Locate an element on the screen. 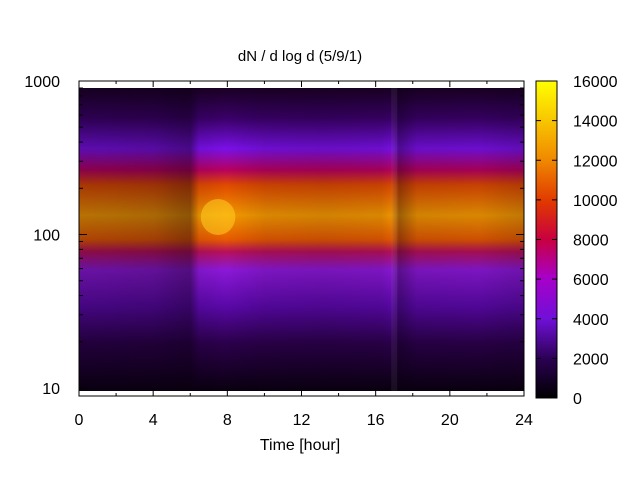 This screenshot has height=480, width=640. heatmap-peak is located at coordinates (218, 217).